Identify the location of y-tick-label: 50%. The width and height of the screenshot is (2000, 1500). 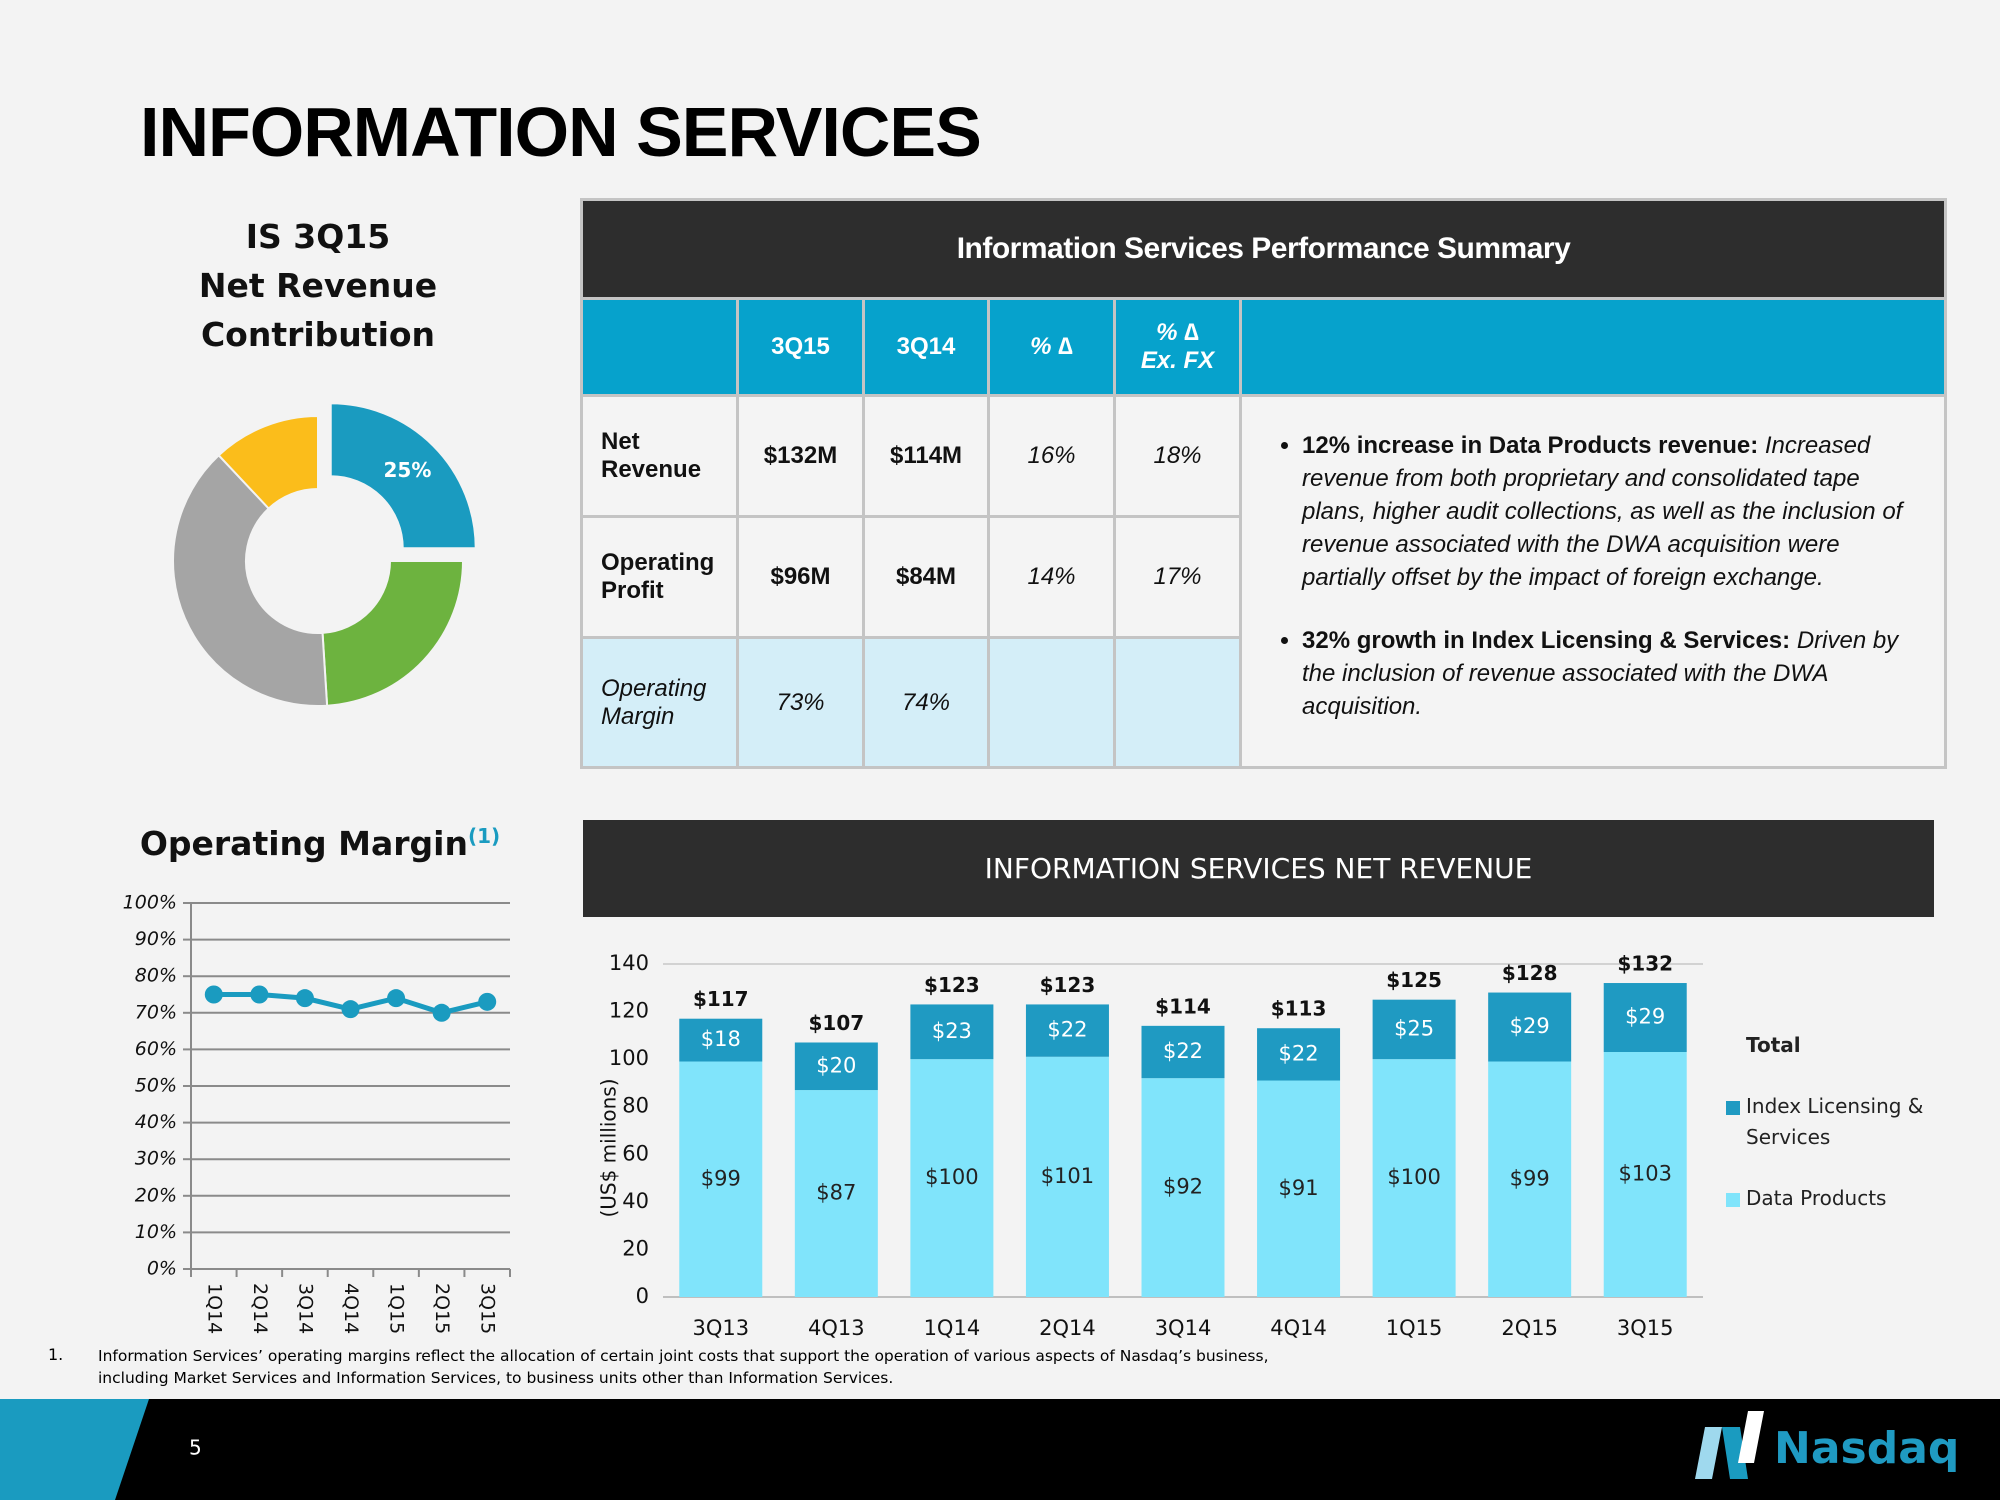
(156, 1086).